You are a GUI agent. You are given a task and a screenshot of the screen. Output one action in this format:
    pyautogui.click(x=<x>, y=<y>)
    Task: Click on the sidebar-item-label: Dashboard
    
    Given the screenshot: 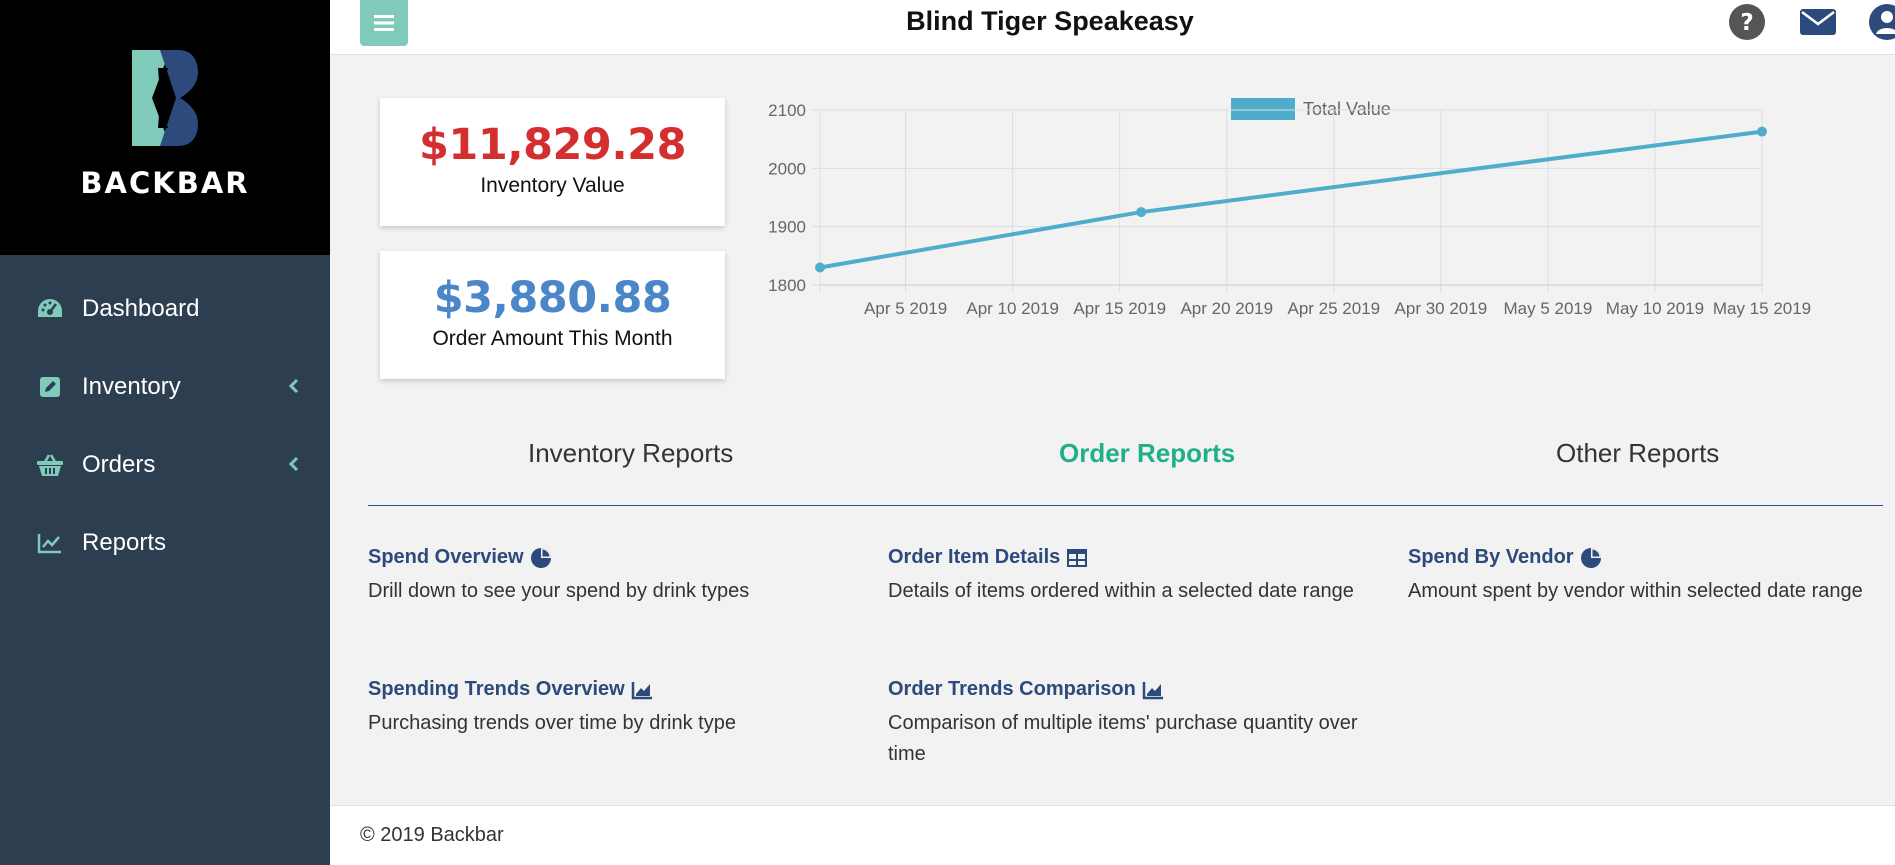 What is the action you would take?
    pyautogui.click(x=141, y=308)
    